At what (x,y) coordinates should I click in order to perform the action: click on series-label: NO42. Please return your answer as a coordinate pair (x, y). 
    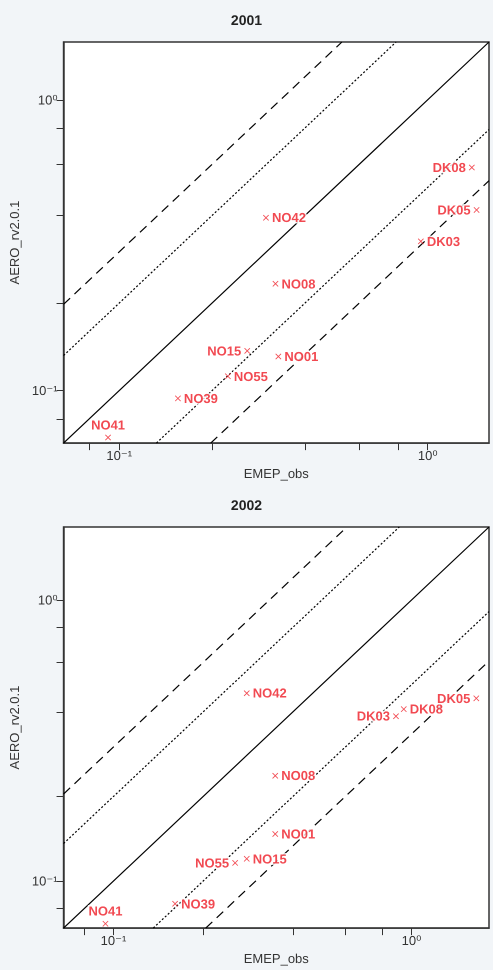
    Looking at the image, I should click on (269, 693).